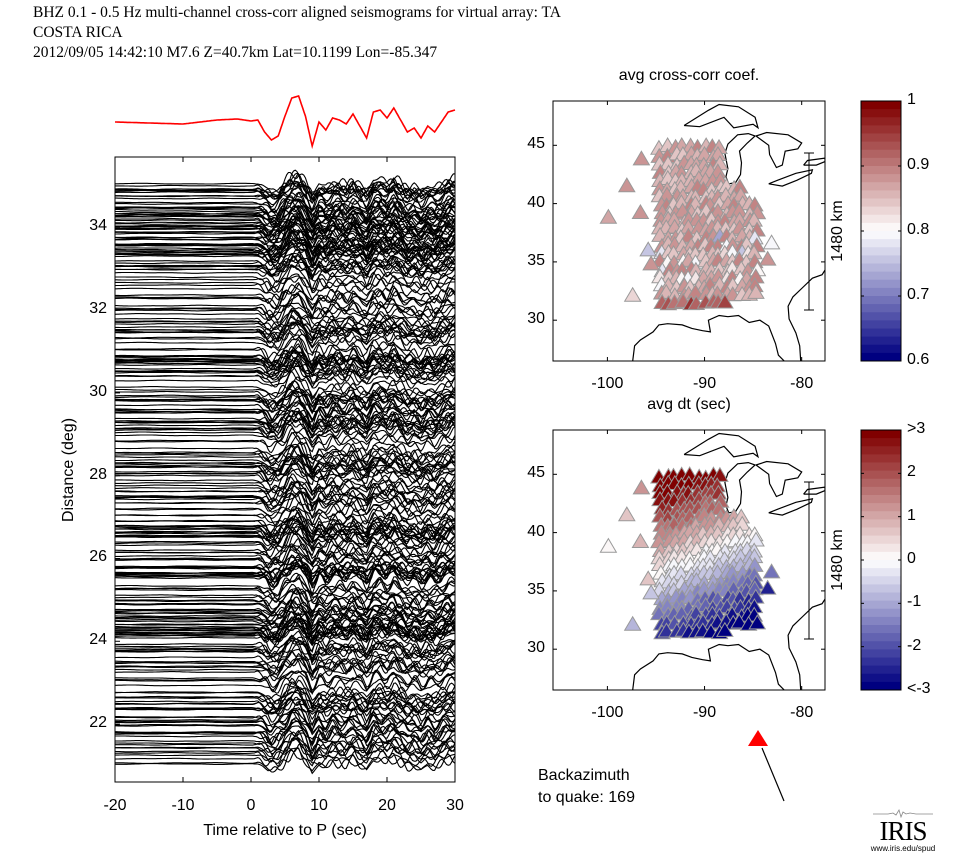  Describe the element at coordinates (536, 202) in the screenshot. I see `map-y-tick-label: 40` at that location.